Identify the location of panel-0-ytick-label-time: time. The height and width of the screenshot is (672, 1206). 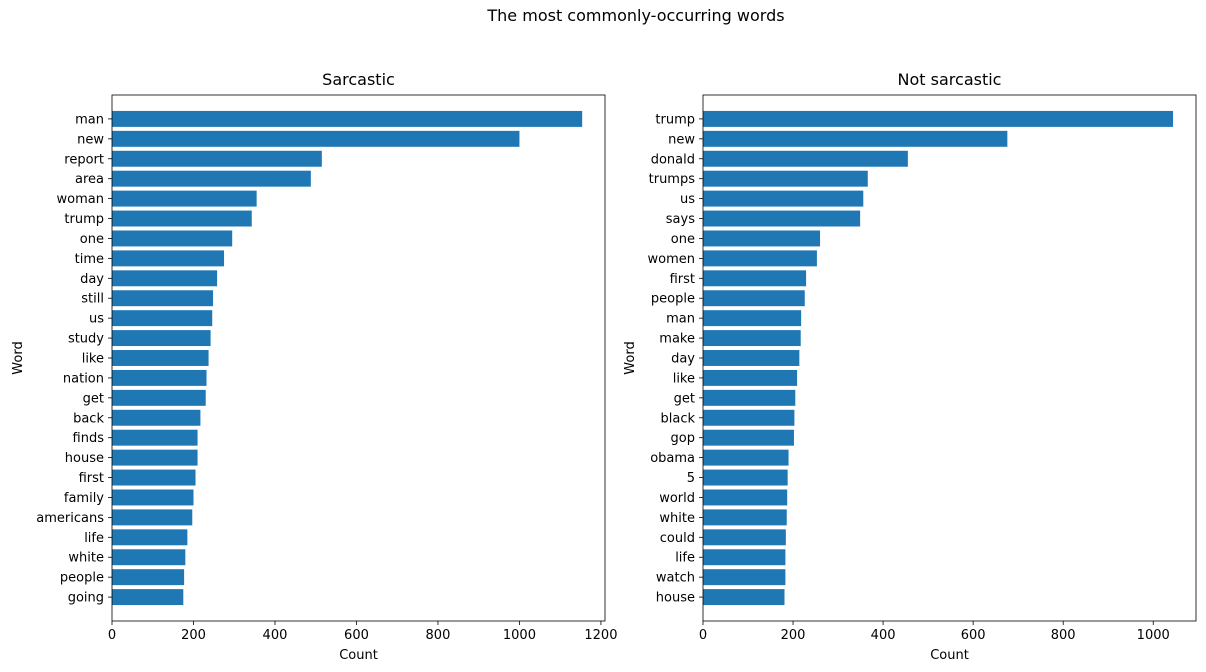
(89, 259).